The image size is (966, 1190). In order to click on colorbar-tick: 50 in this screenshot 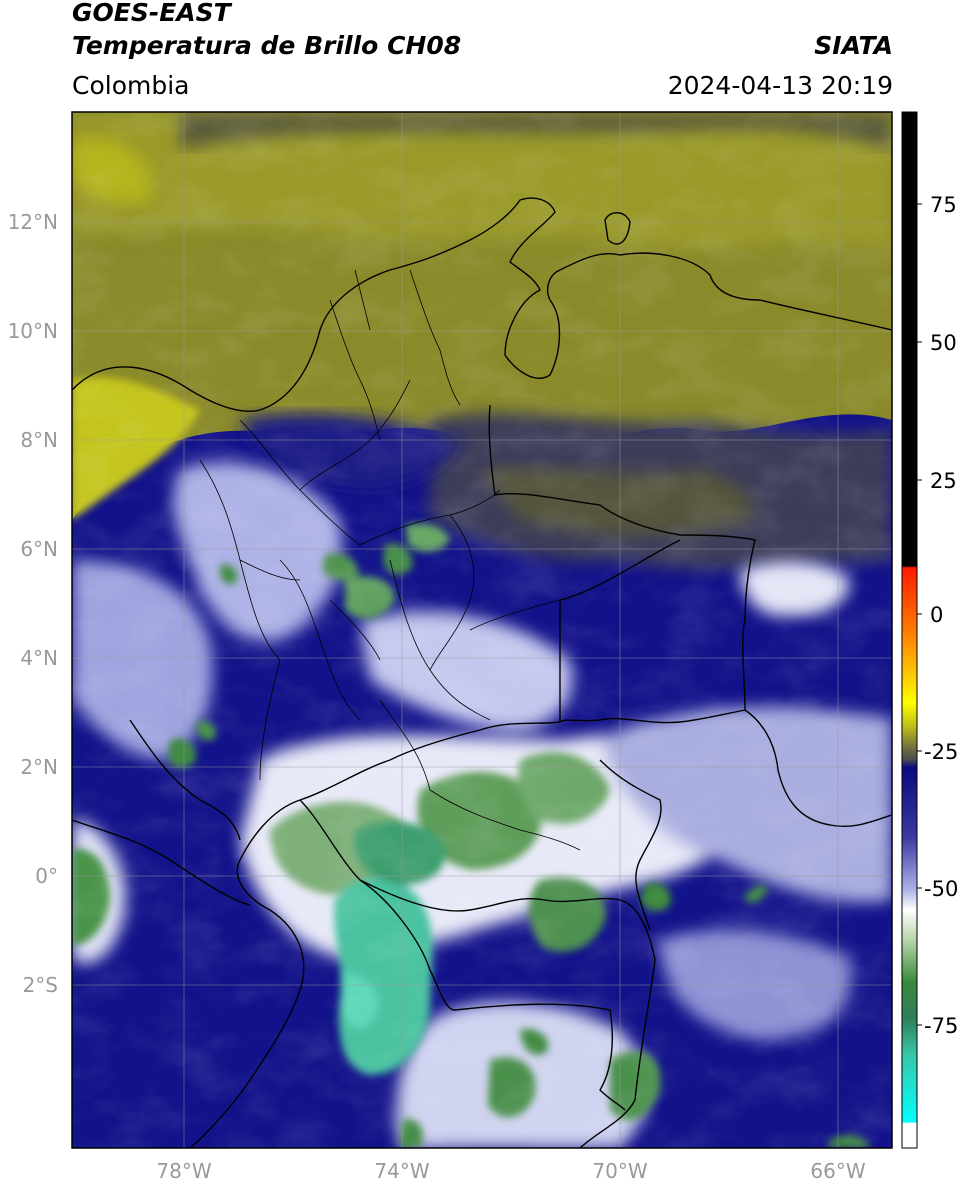, I will do `click(943, 343)`.